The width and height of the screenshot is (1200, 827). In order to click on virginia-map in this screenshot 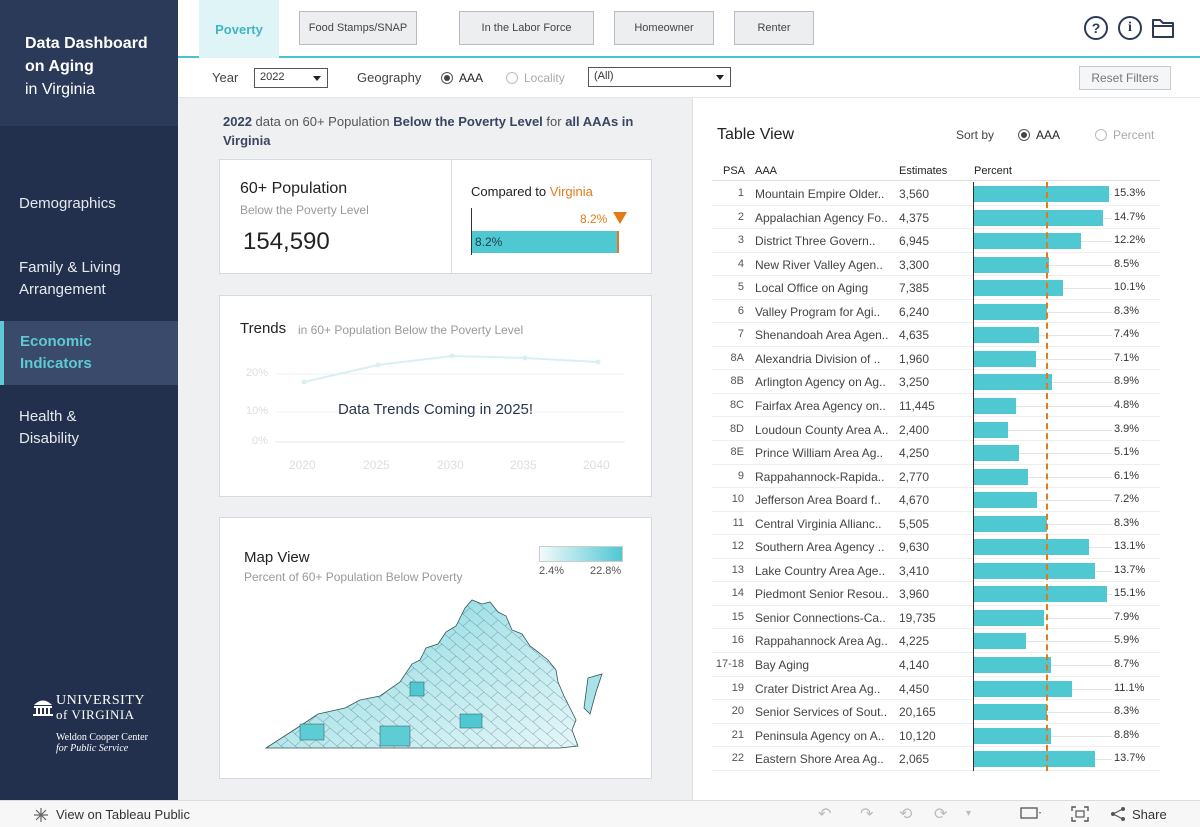, I will do `click(440, 686)`.